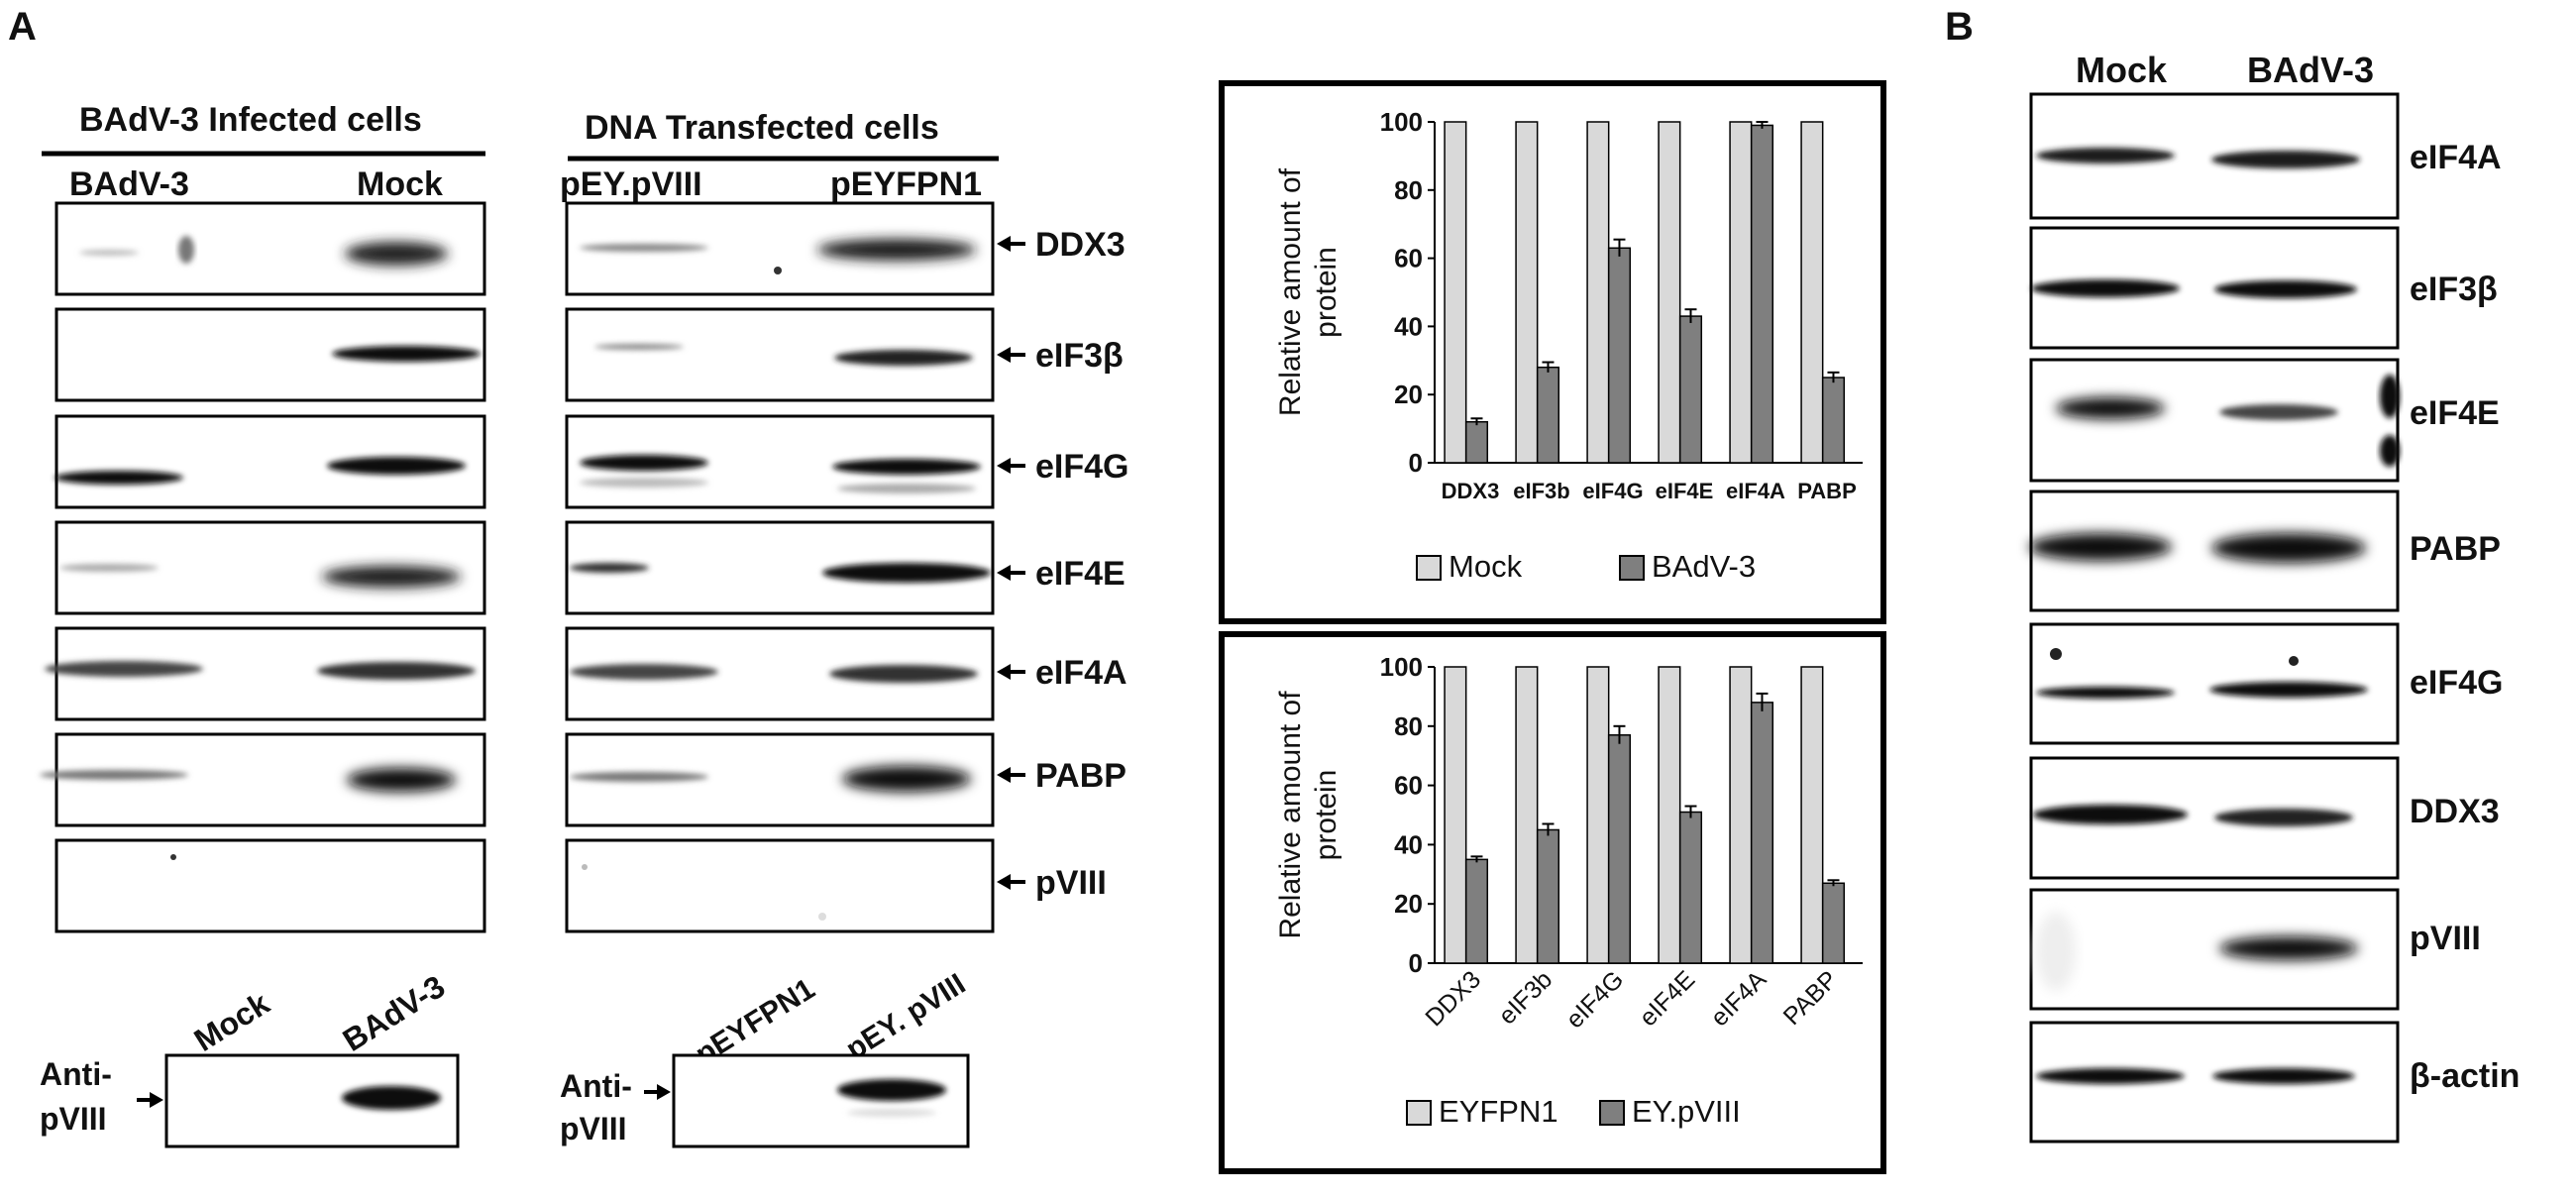  What do you see at coordinates (2465, 1076) in the screenshot?
I see `panel-b-label-beta-actin: β-actin` at bounding box center [2465, 1076].